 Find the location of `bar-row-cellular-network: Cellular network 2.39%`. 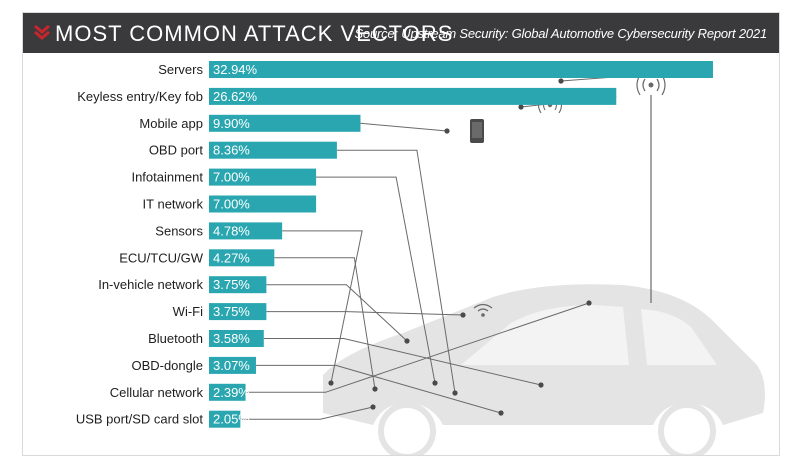

bar-row-cellular-network: Cellular network 2.39% is located at coordinates (180, 392).